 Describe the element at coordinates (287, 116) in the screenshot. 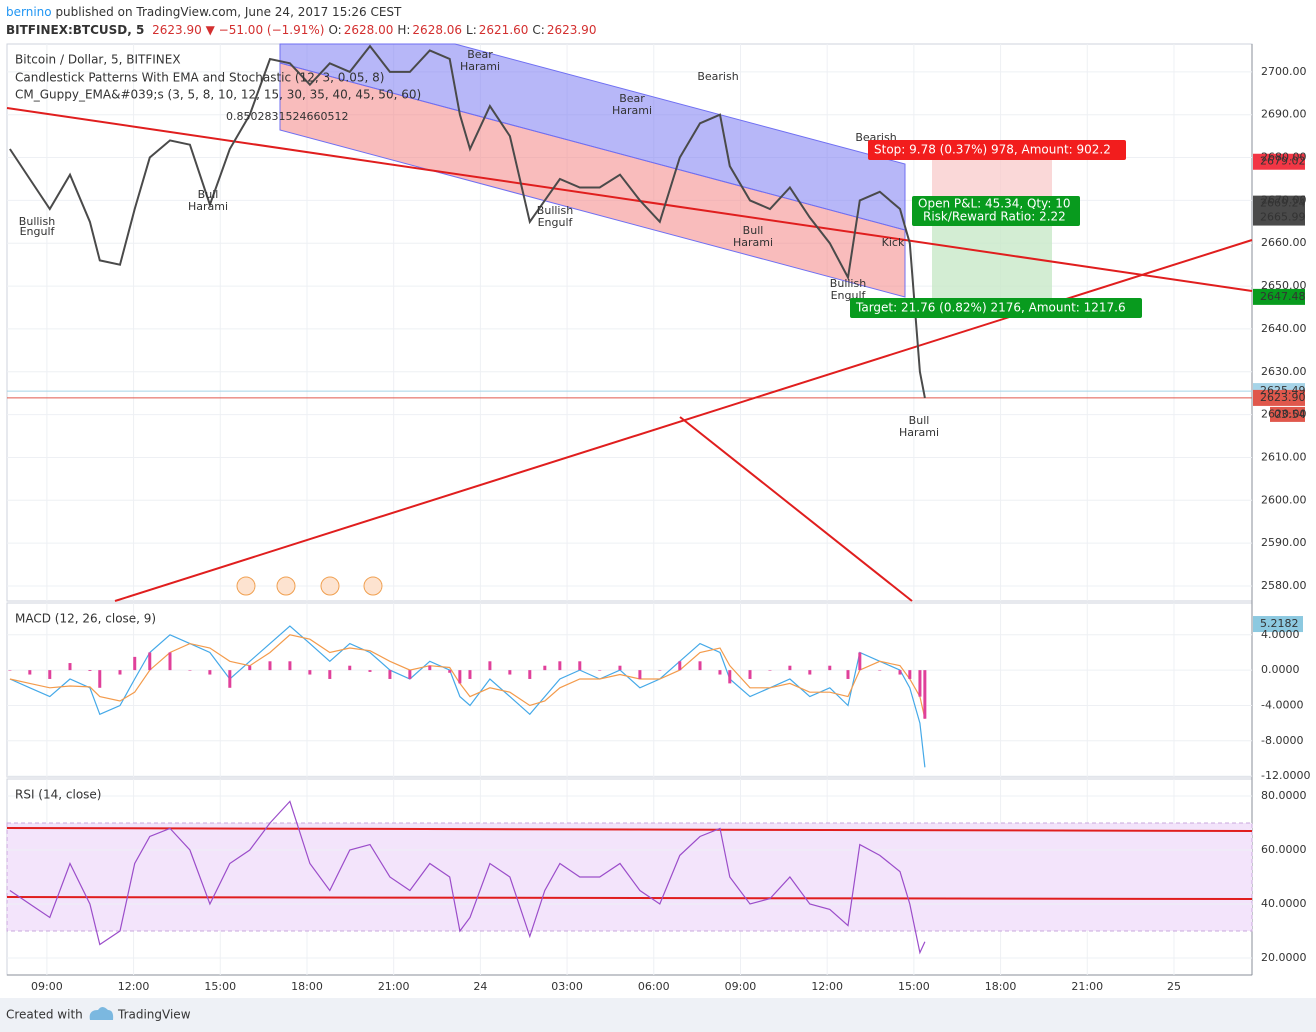

I see `indicator-value: 0.8502831524660512` at that location.